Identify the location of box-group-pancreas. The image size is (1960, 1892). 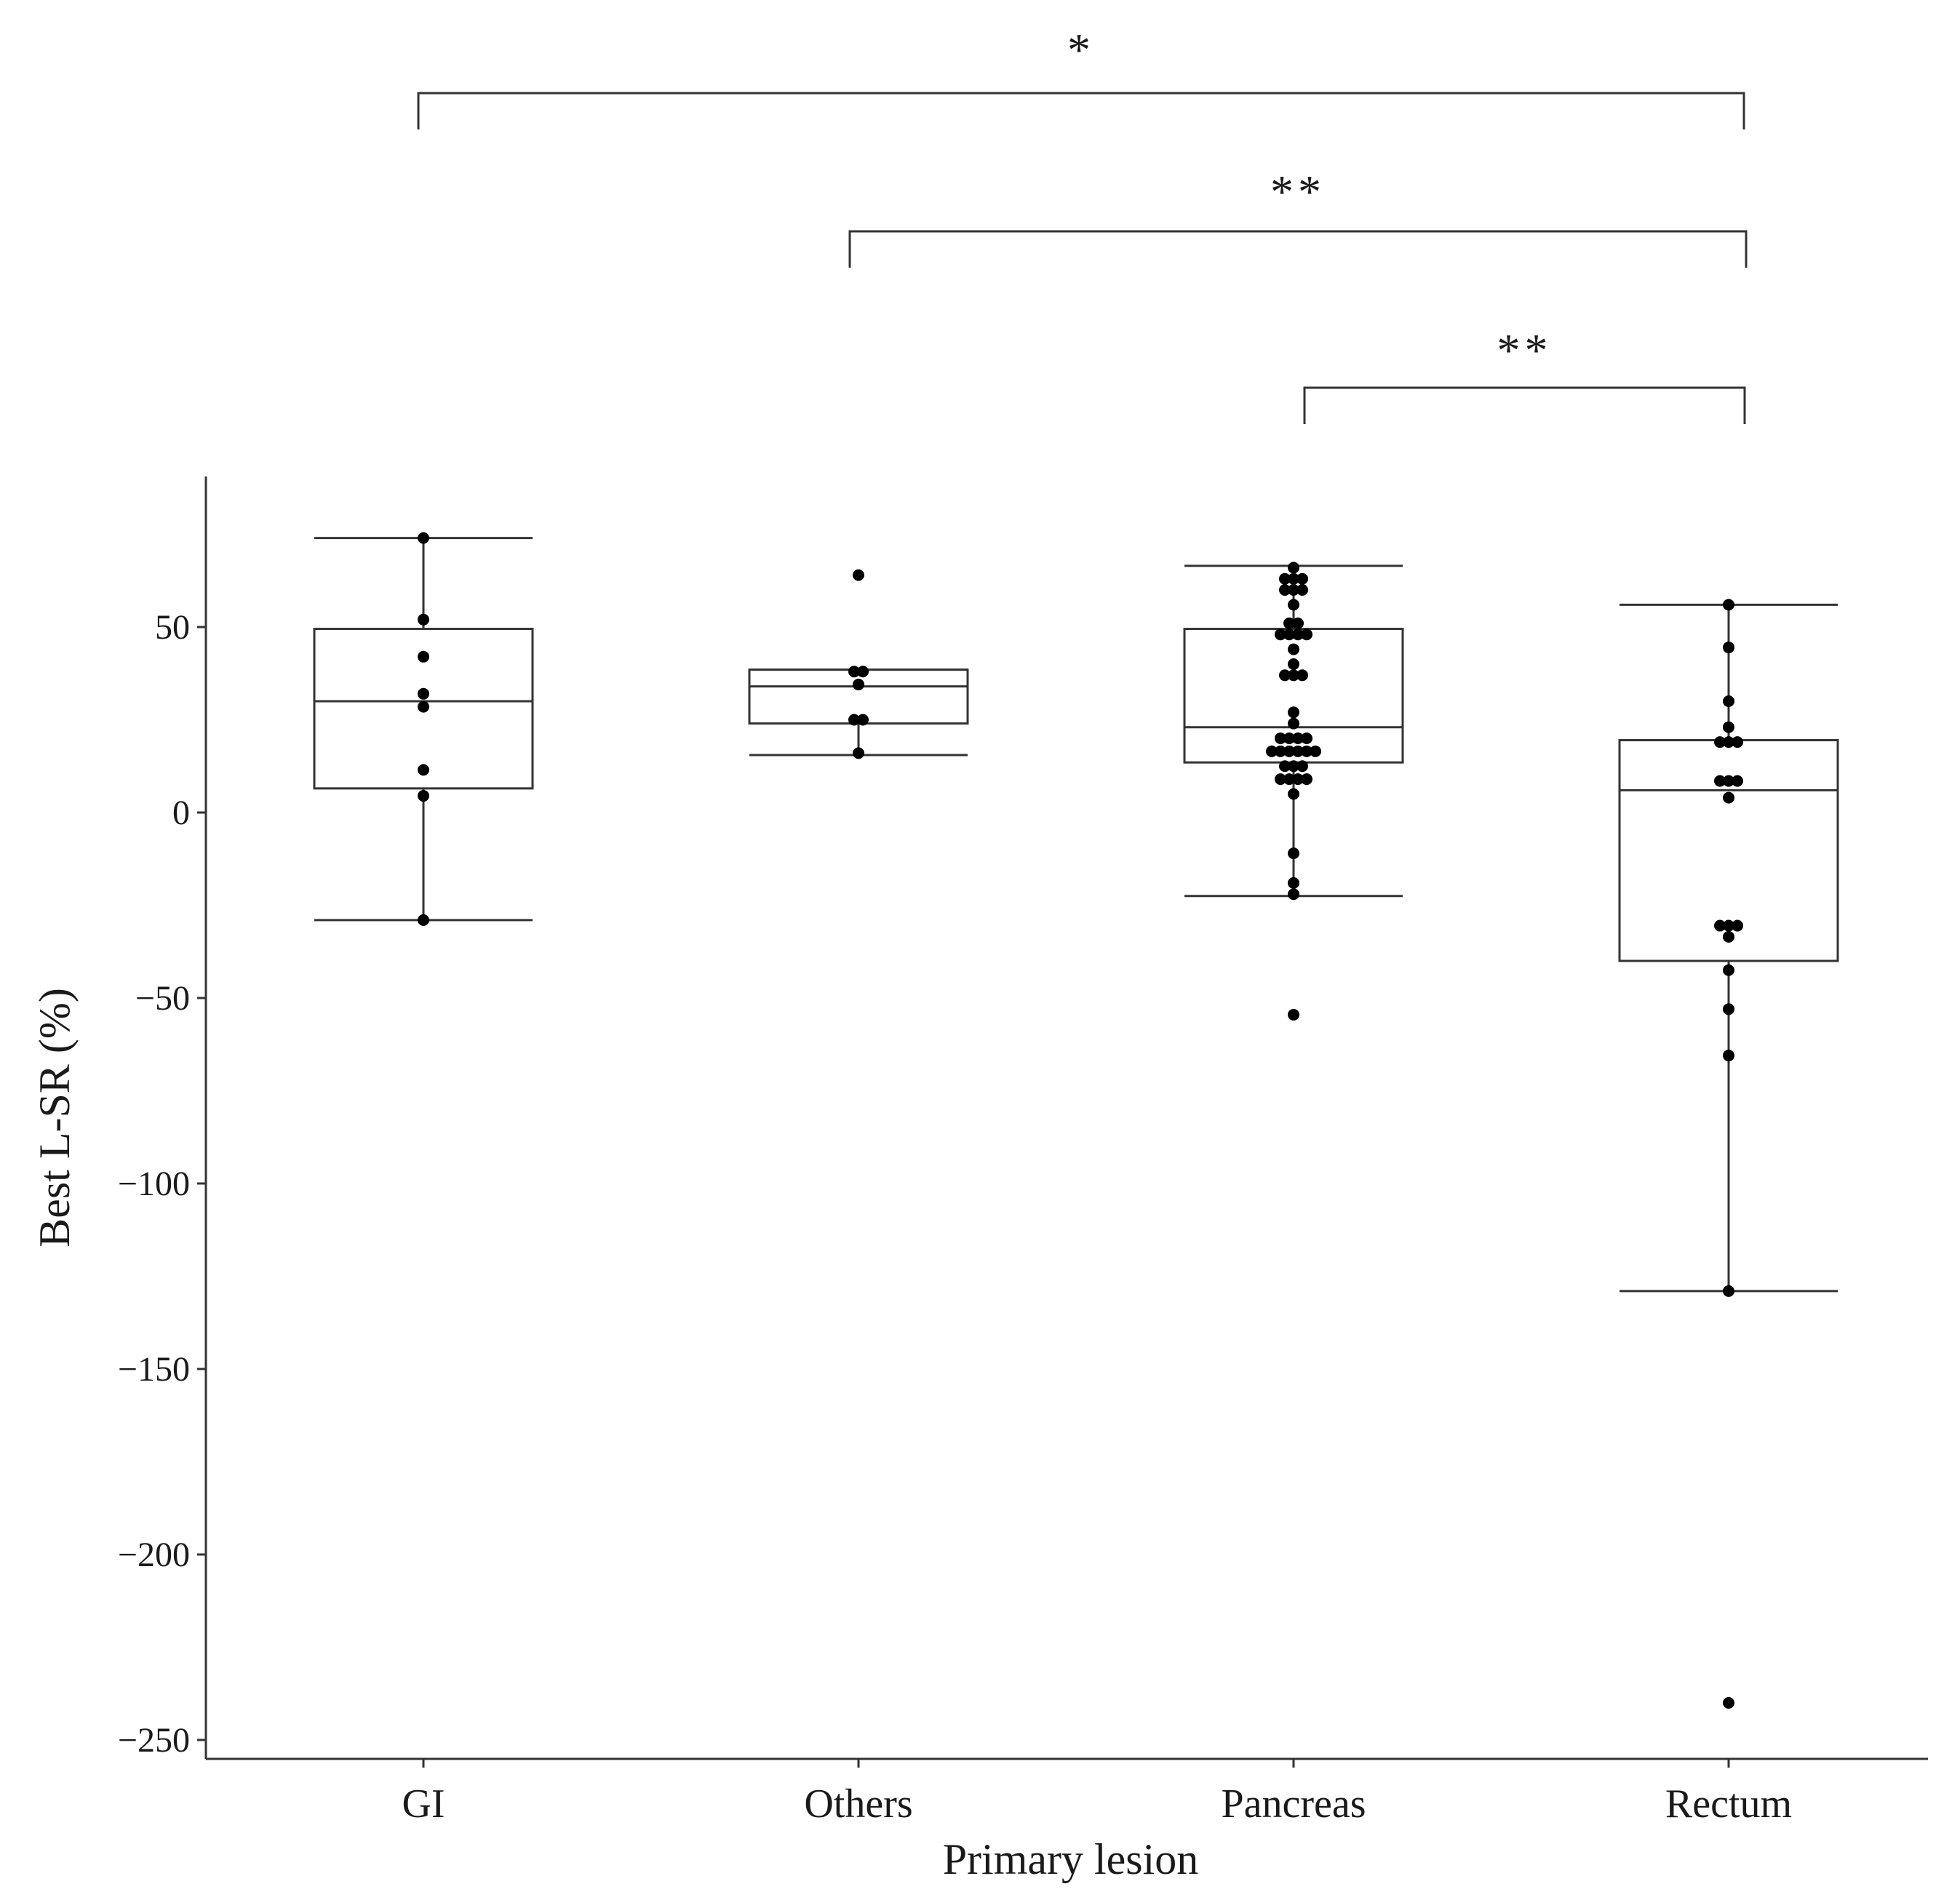
(1293, 791).